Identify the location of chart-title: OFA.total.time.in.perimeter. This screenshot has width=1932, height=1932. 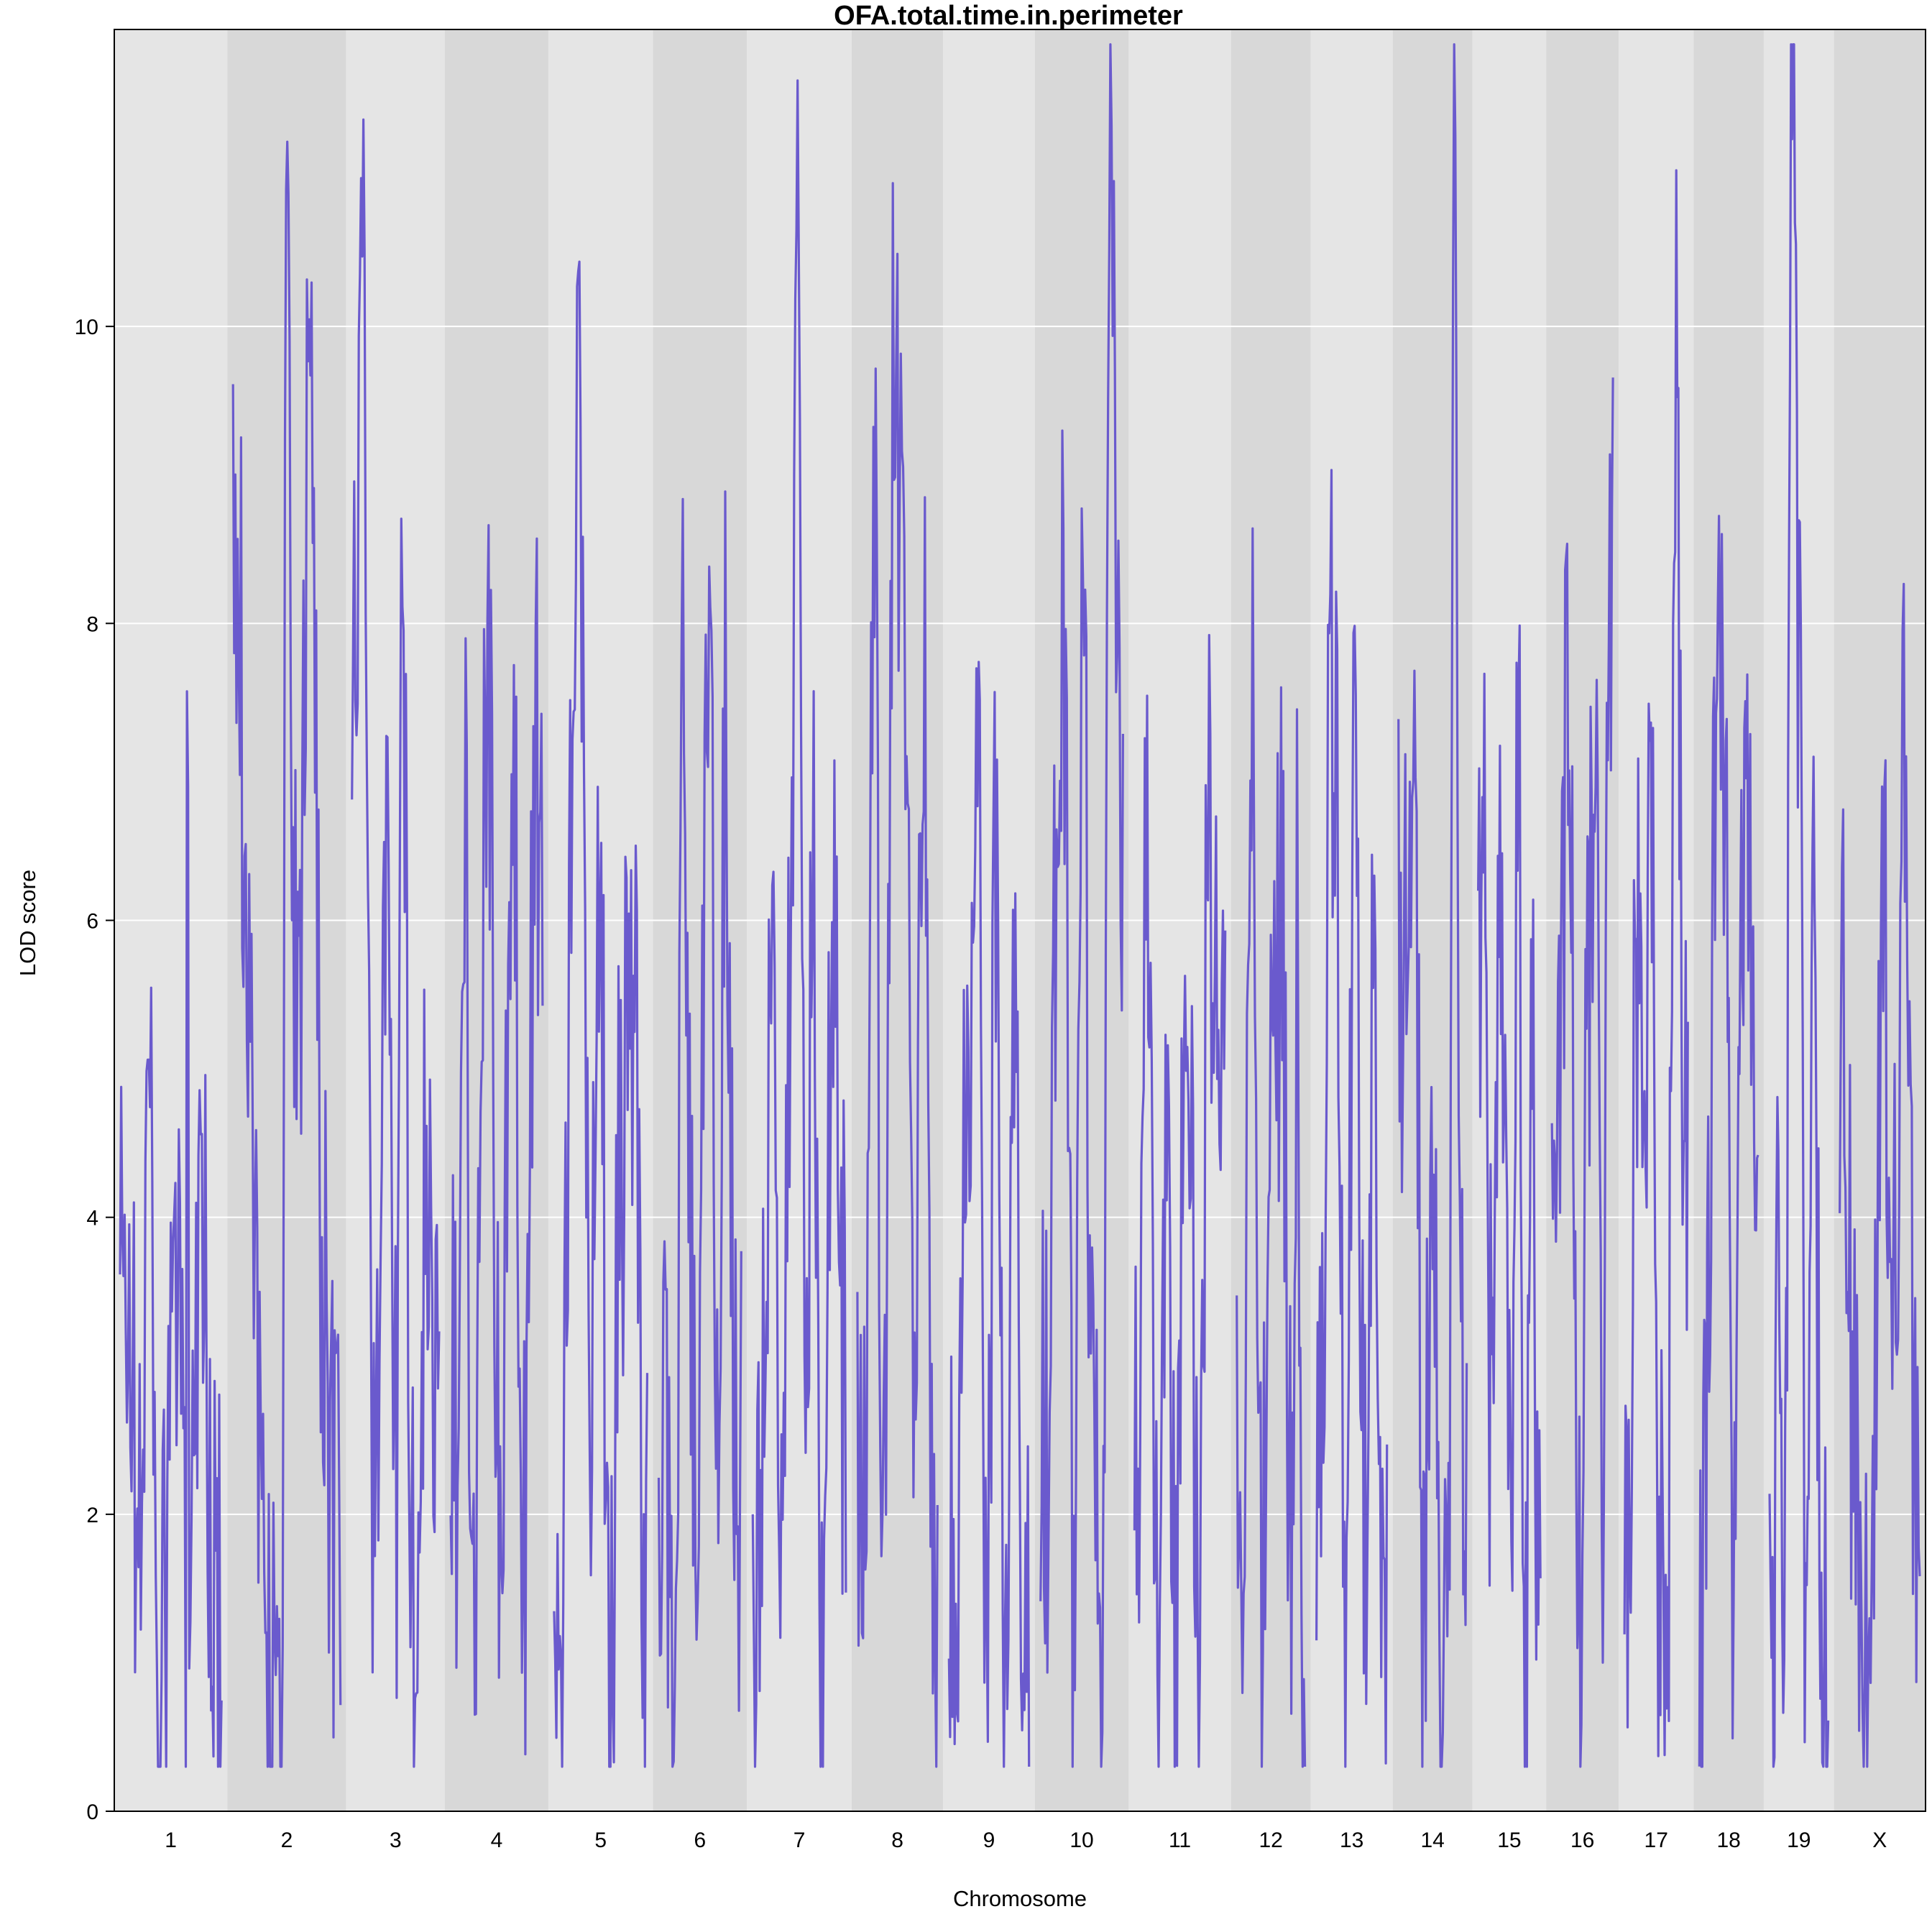
(1008, 16).